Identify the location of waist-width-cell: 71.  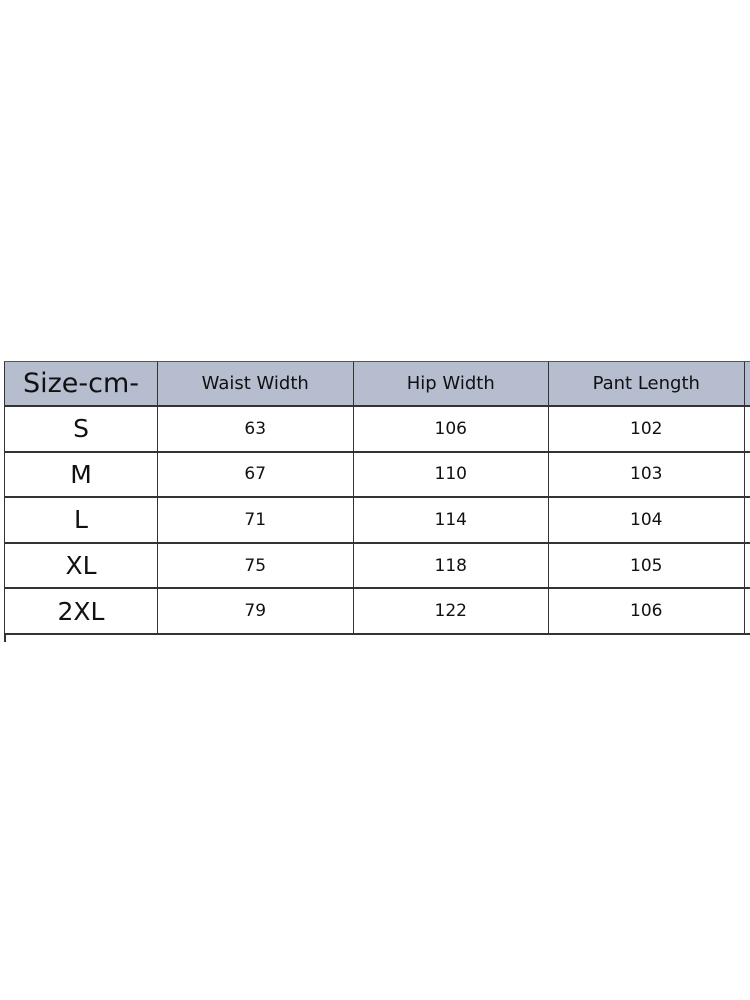
(256, 520).